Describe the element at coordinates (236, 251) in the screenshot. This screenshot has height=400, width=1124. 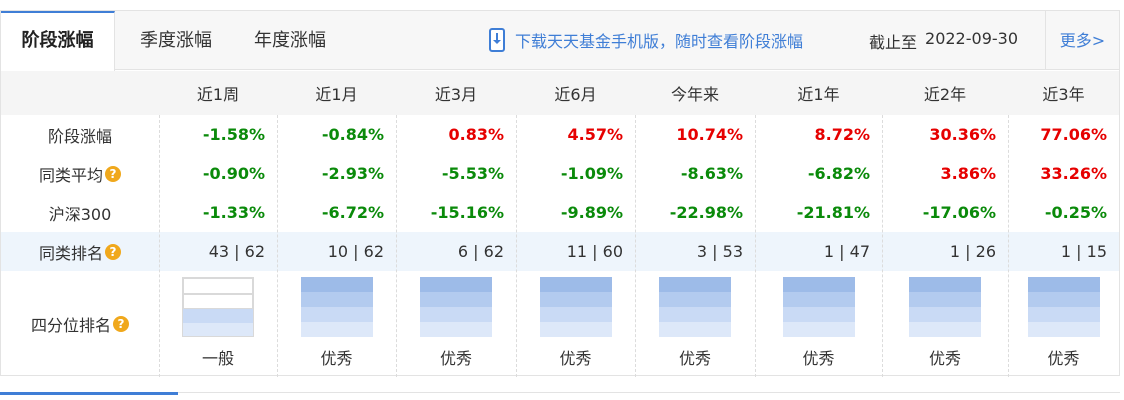
I see `rank-value: 43 | 62` at that location.